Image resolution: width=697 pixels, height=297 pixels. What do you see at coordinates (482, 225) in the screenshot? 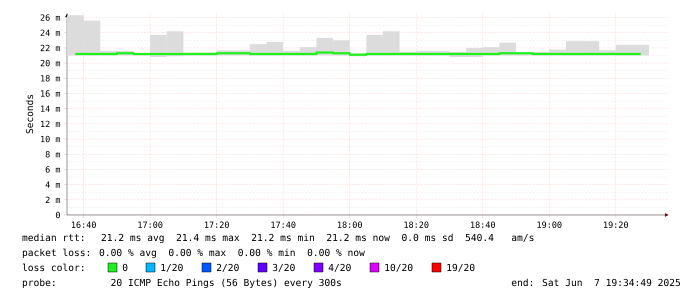
I see `x-tick-label: 18:40` at bounding box center [482, 225].